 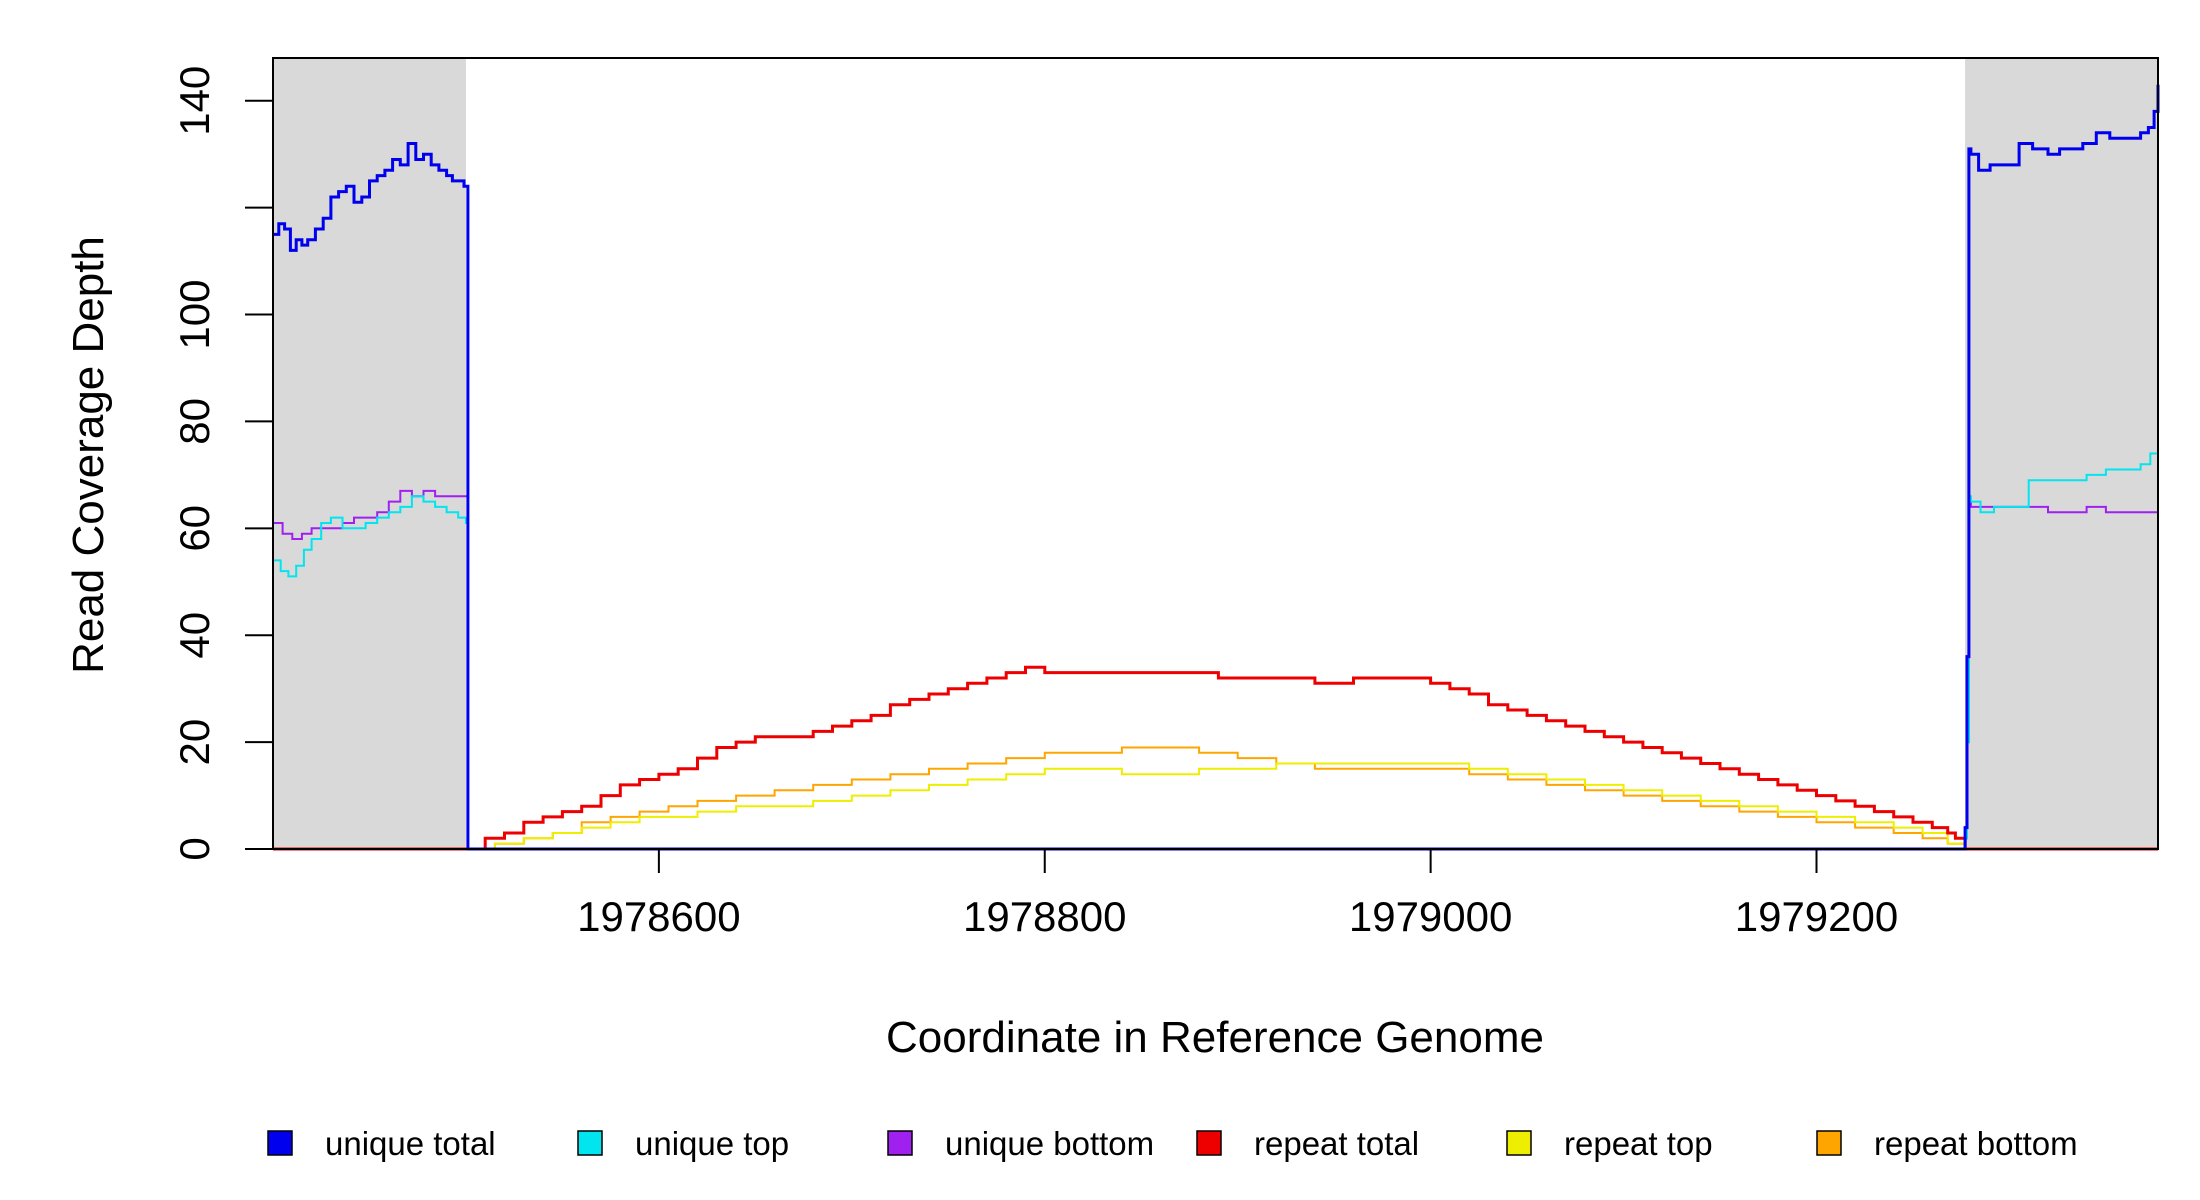 What do you see at coordinates (194, 742) in the screenshot?
I see `y-tick-label: 20` at bounding box center [194, 742].